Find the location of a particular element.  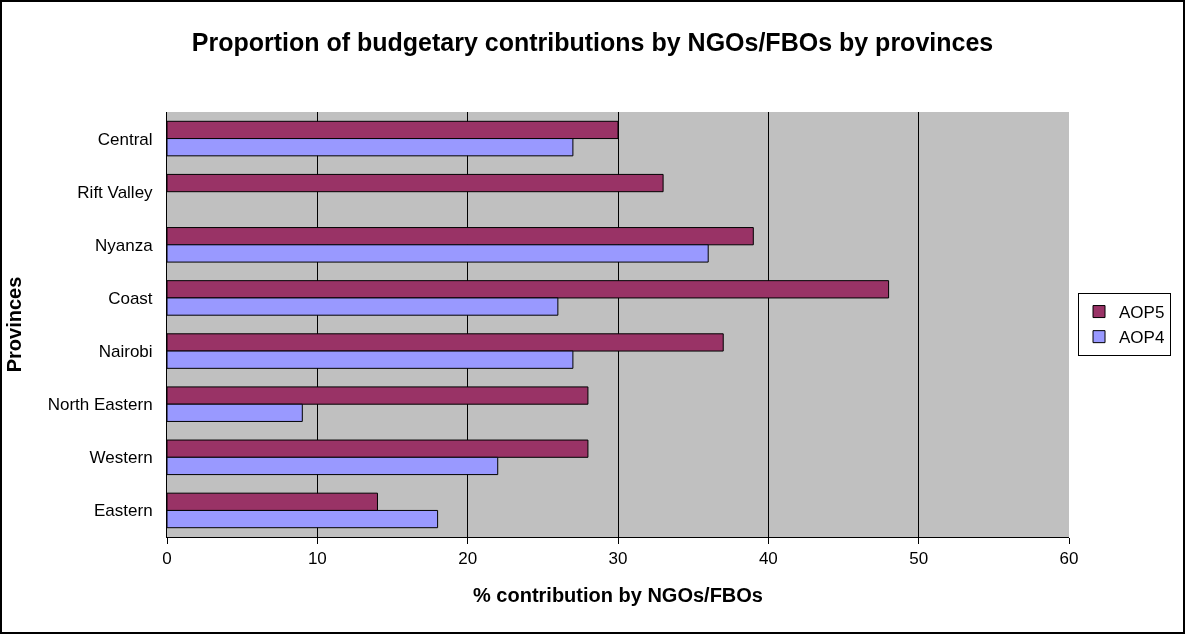

chart-title: Proportion of budgetary contributions by NGOs/FBOs by provinces is located at coordinates (592, 42).